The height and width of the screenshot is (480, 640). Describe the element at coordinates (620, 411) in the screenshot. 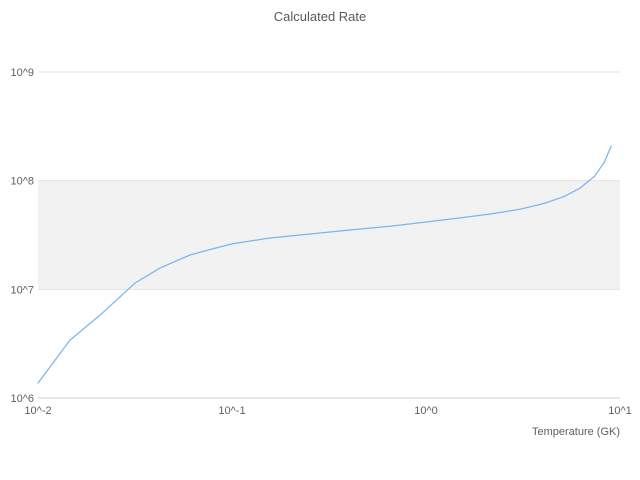

I see `x-tick-label: 10^1` at that location.